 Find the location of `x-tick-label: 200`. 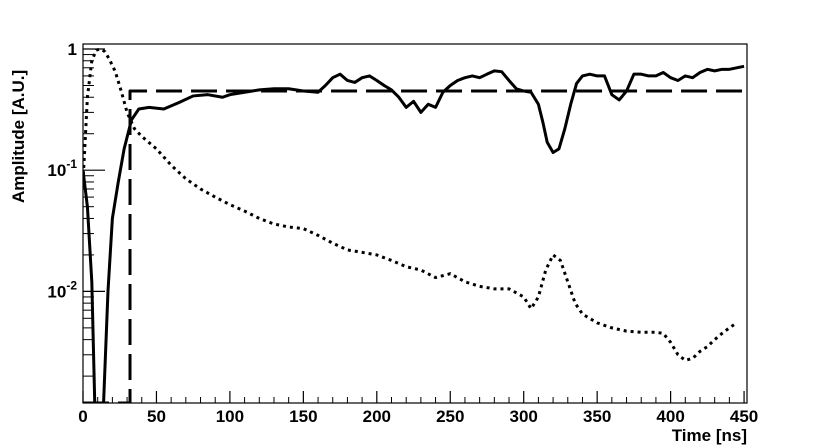

x-tick-label: 200 is located at coordinates (377, 416).